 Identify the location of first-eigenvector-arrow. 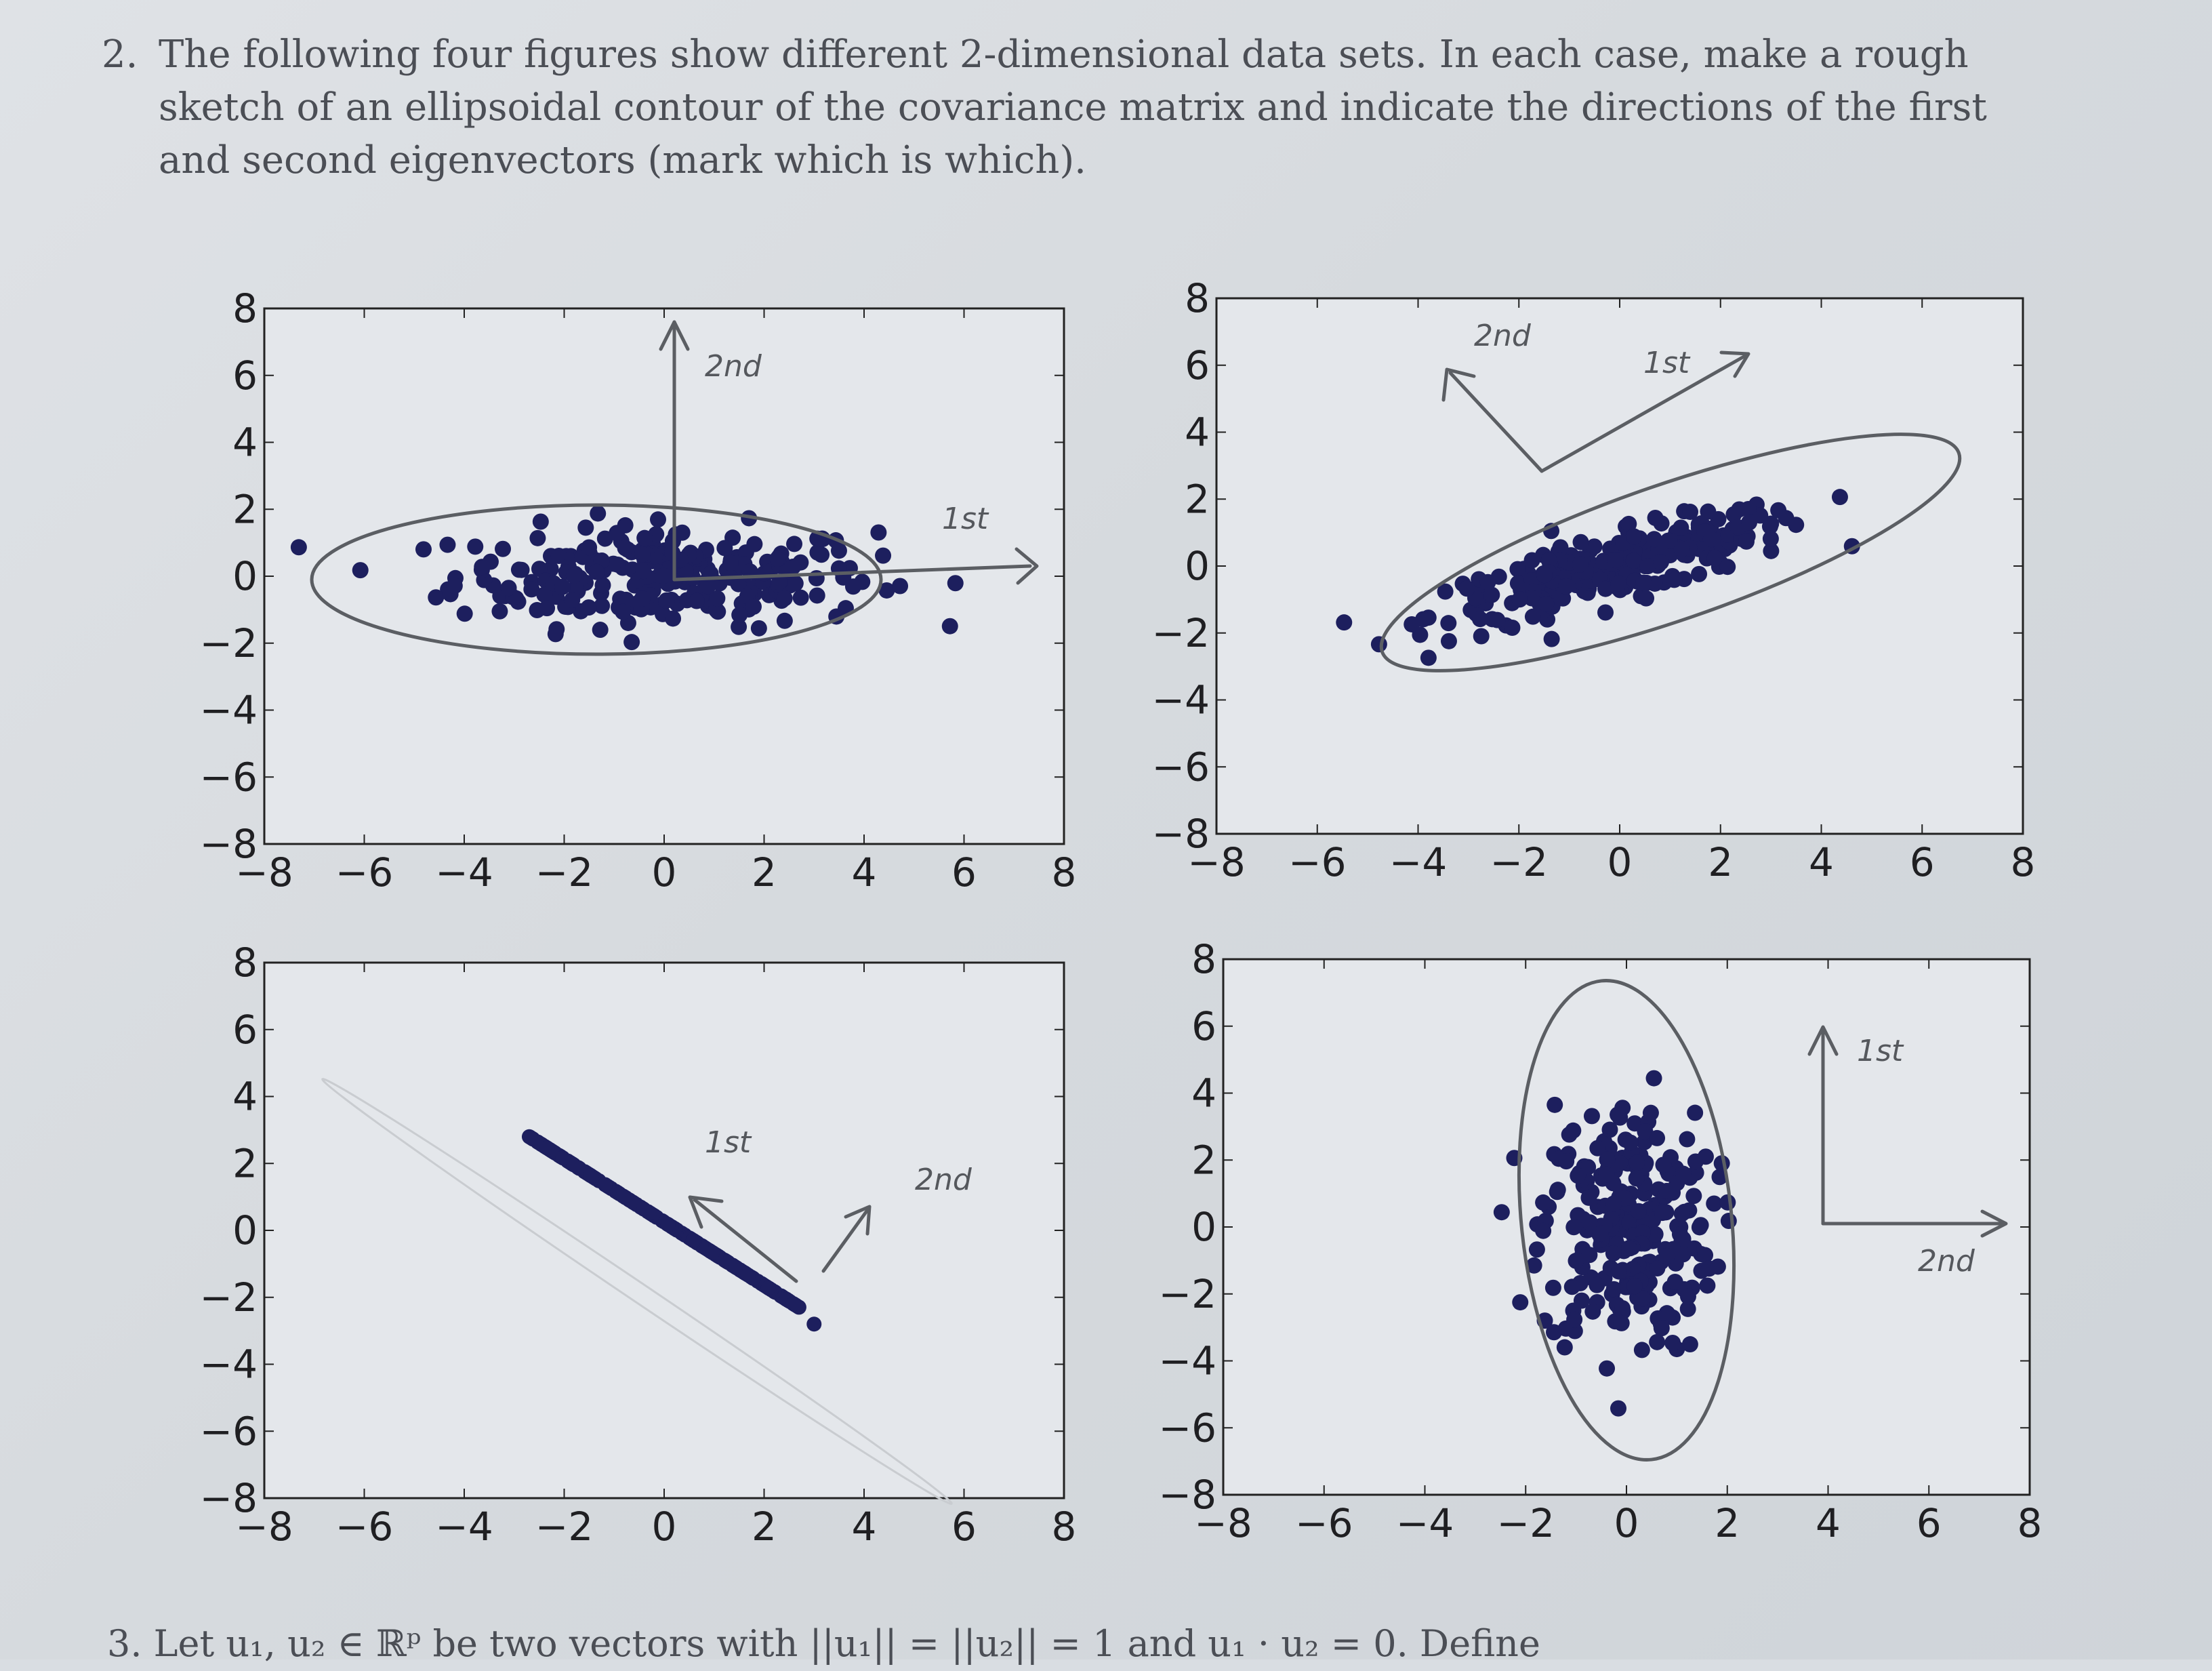
(1644, 413).